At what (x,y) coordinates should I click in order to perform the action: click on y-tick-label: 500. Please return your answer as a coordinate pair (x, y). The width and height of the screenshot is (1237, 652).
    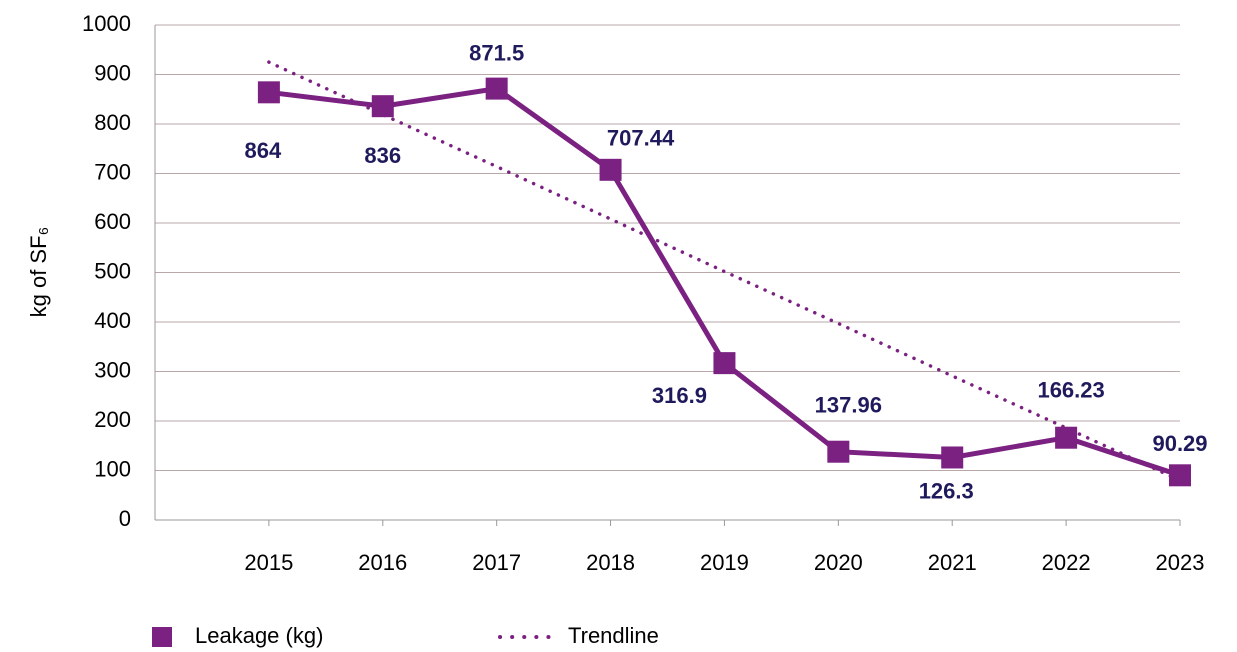
    Looking at the image, I should click on (112, 270).